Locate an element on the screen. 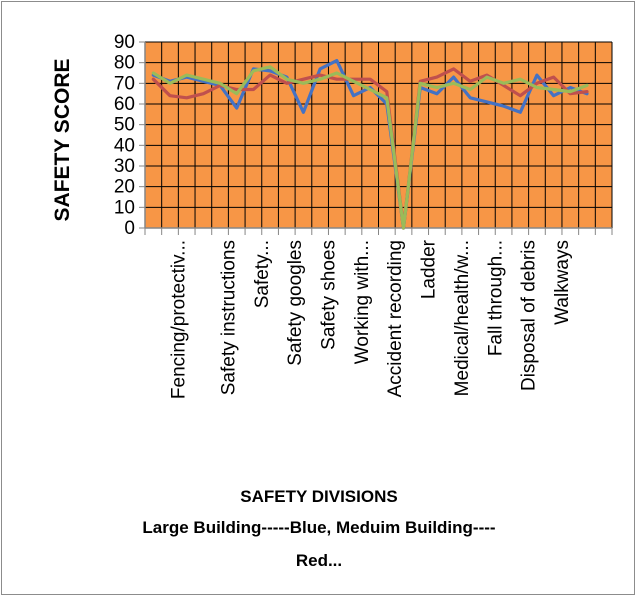 This screenshot has width=638, height=598. x-axis-label: SAFETY DIVISIONS is located at coordinates (318, 496).